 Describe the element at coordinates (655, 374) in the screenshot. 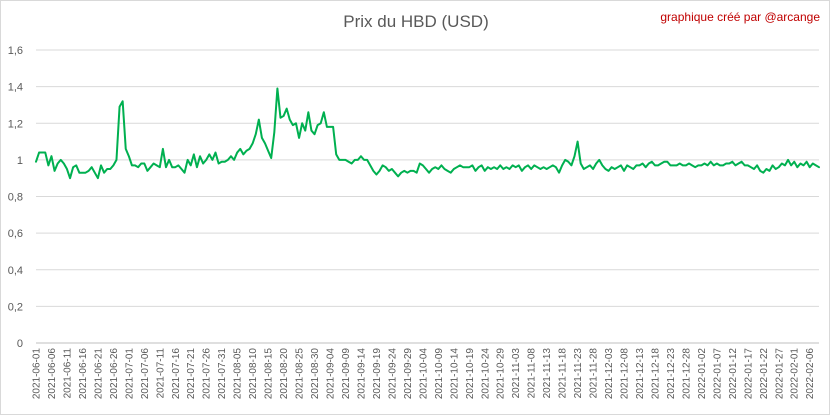

I see `x-tick-label: 2021-12-18` at that location.